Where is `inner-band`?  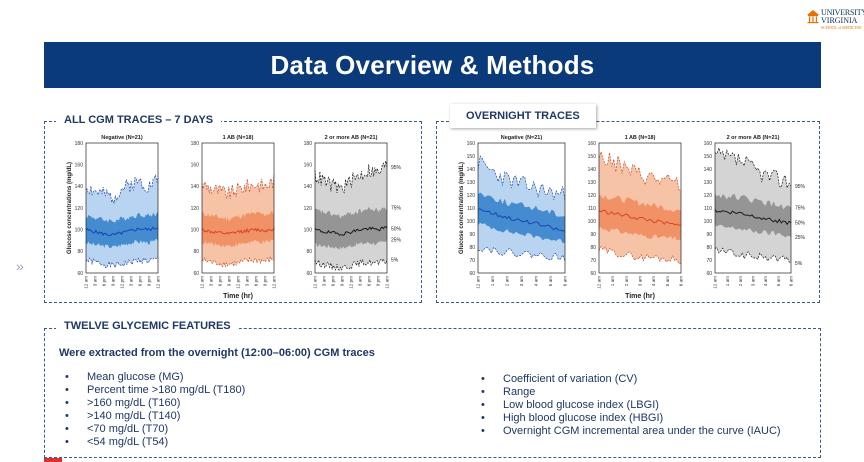 inner-band is located at coordinates (351, 228).